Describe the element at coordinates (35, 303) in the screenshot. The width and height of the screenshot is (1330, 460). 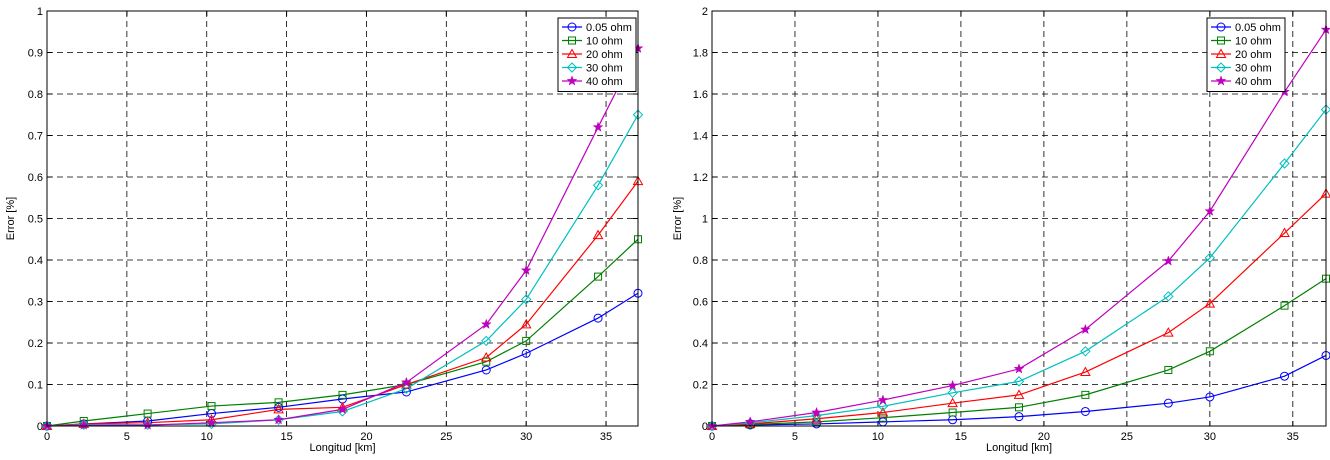
I see `y-tick-label: 0.3` at that location.